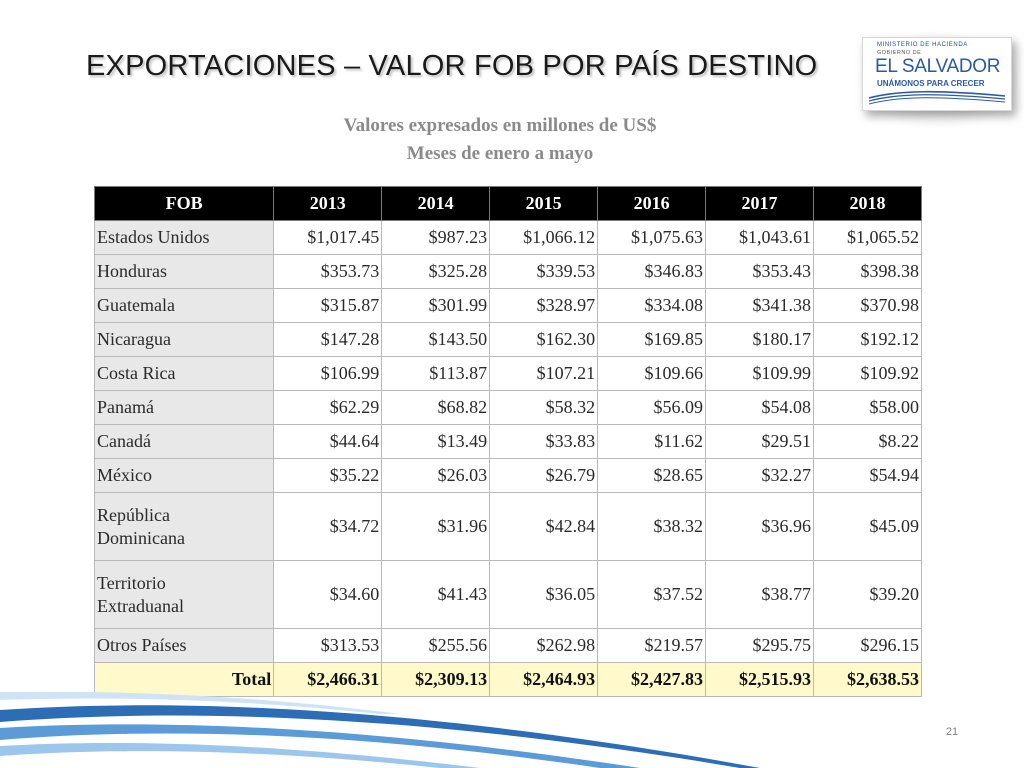 The height and width of the screenshot is (768, 1024). I want to click on total-value-cell: $2,464.93, so click(544, 679).